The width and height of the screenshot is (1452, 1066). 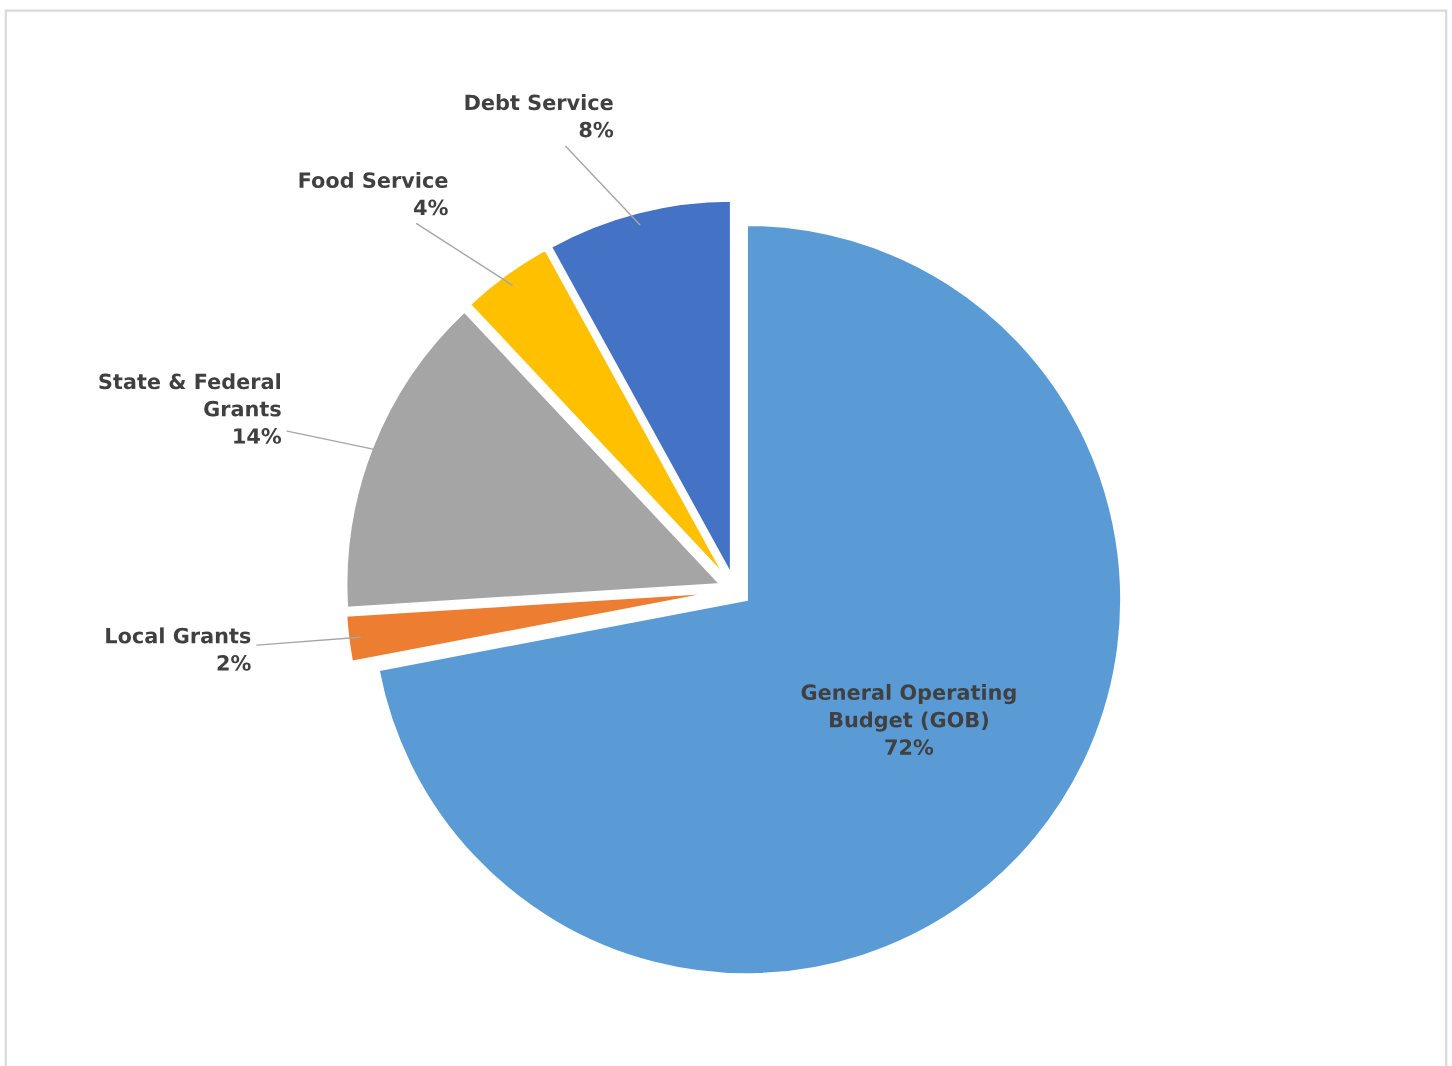 I want to click on slice-label: Food Service, so click(x=373, y=180).